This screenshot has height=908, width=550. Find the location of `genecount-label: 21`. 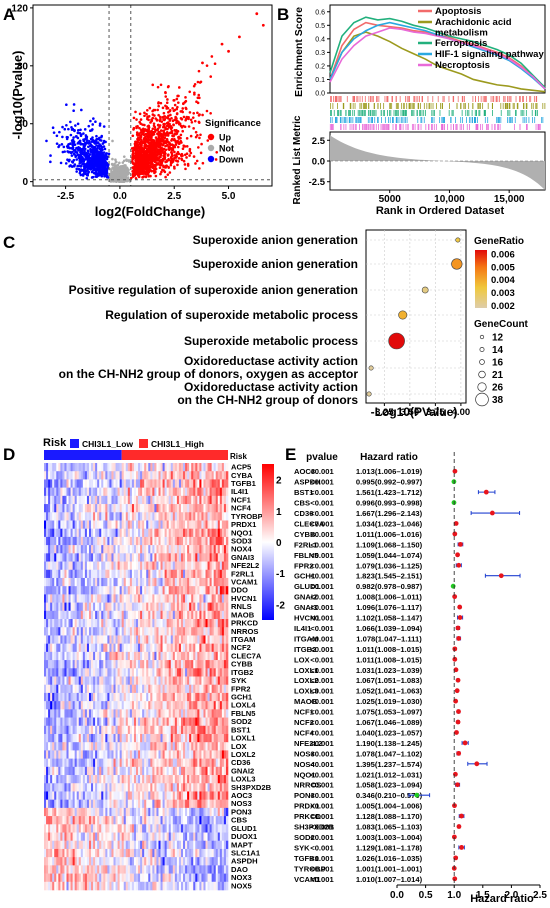

genecount-label: 21 is located at coordinates (498, 375).